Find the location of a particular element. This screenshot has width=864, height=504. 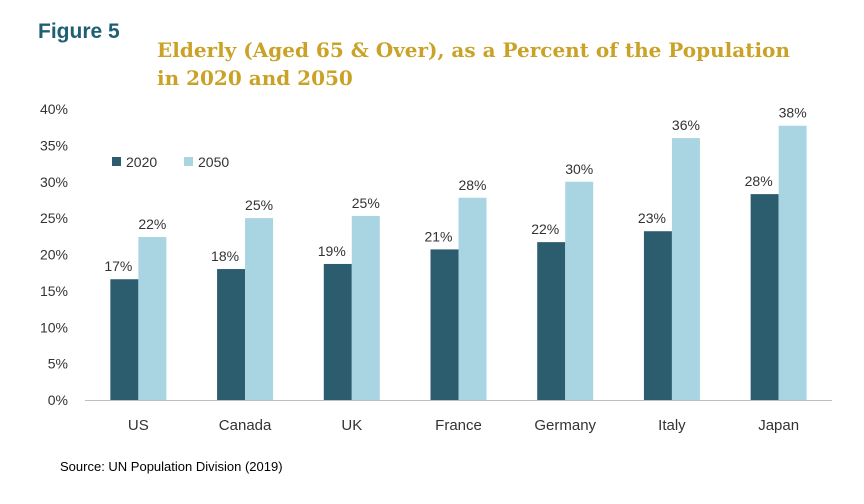

y-tick-label: 30% is located at coordinates (54, 182).